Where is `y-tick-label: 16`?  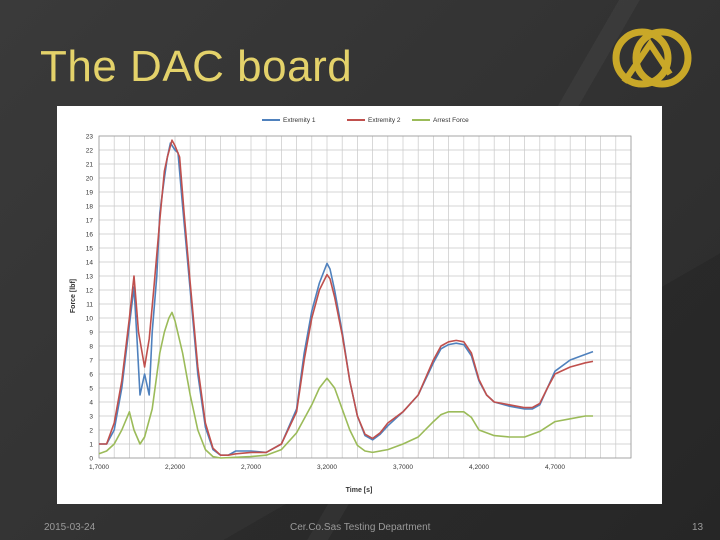
y-tick-label: 16 is located at coordinates (90, 235).